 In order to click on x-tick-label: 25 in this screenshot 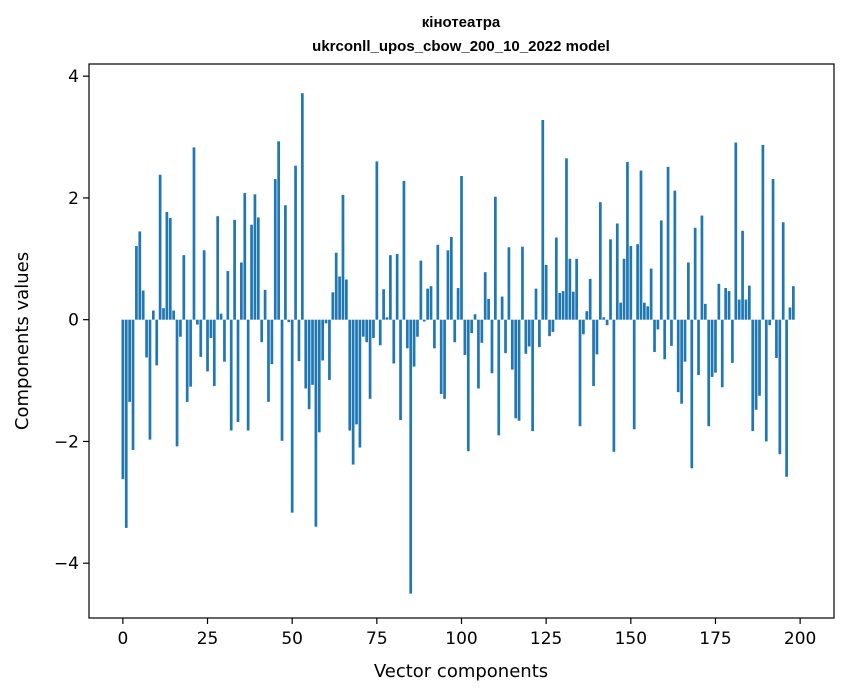, I will do `click(208, 639)`.